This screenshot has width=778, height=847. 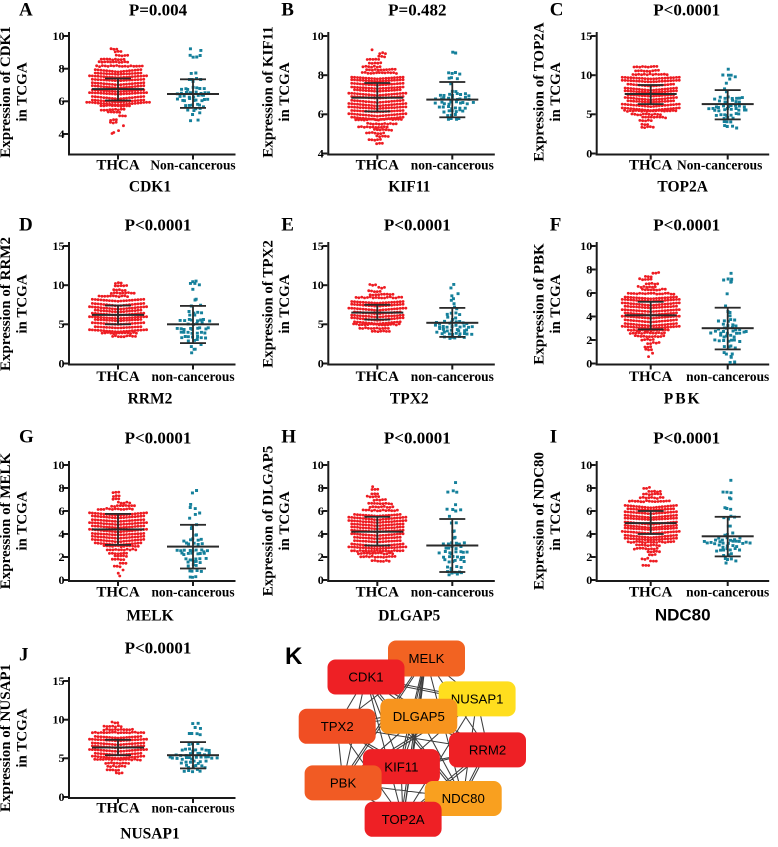 I want to click on svg-text: CDK1, so click(x=150, y=187).